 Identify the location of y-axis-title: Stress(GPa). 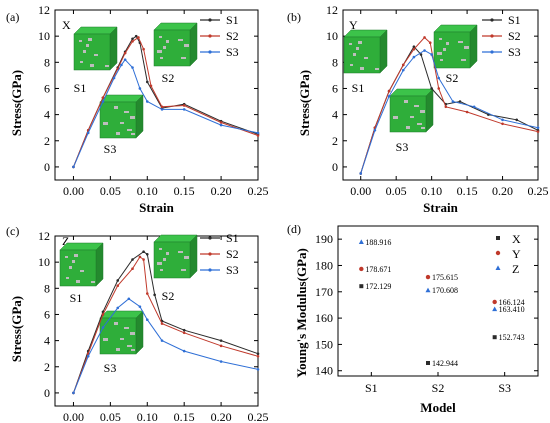
(304, 103).